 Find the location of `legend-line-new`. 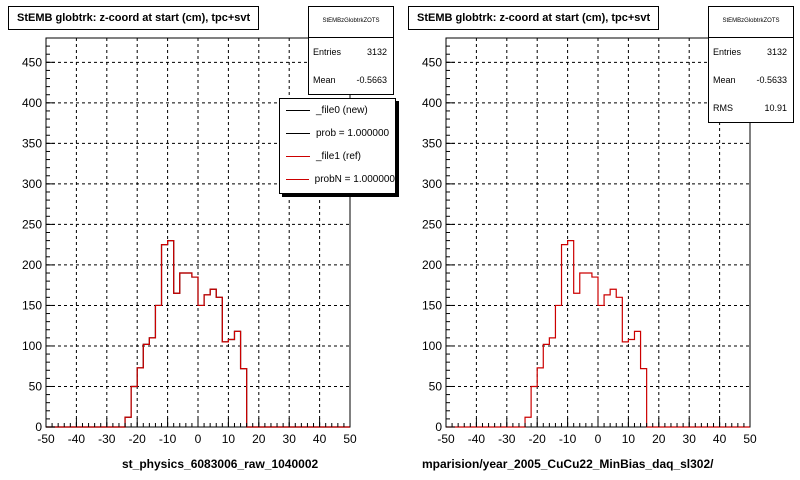

legend-line-new is located at coordinates (298, 110).